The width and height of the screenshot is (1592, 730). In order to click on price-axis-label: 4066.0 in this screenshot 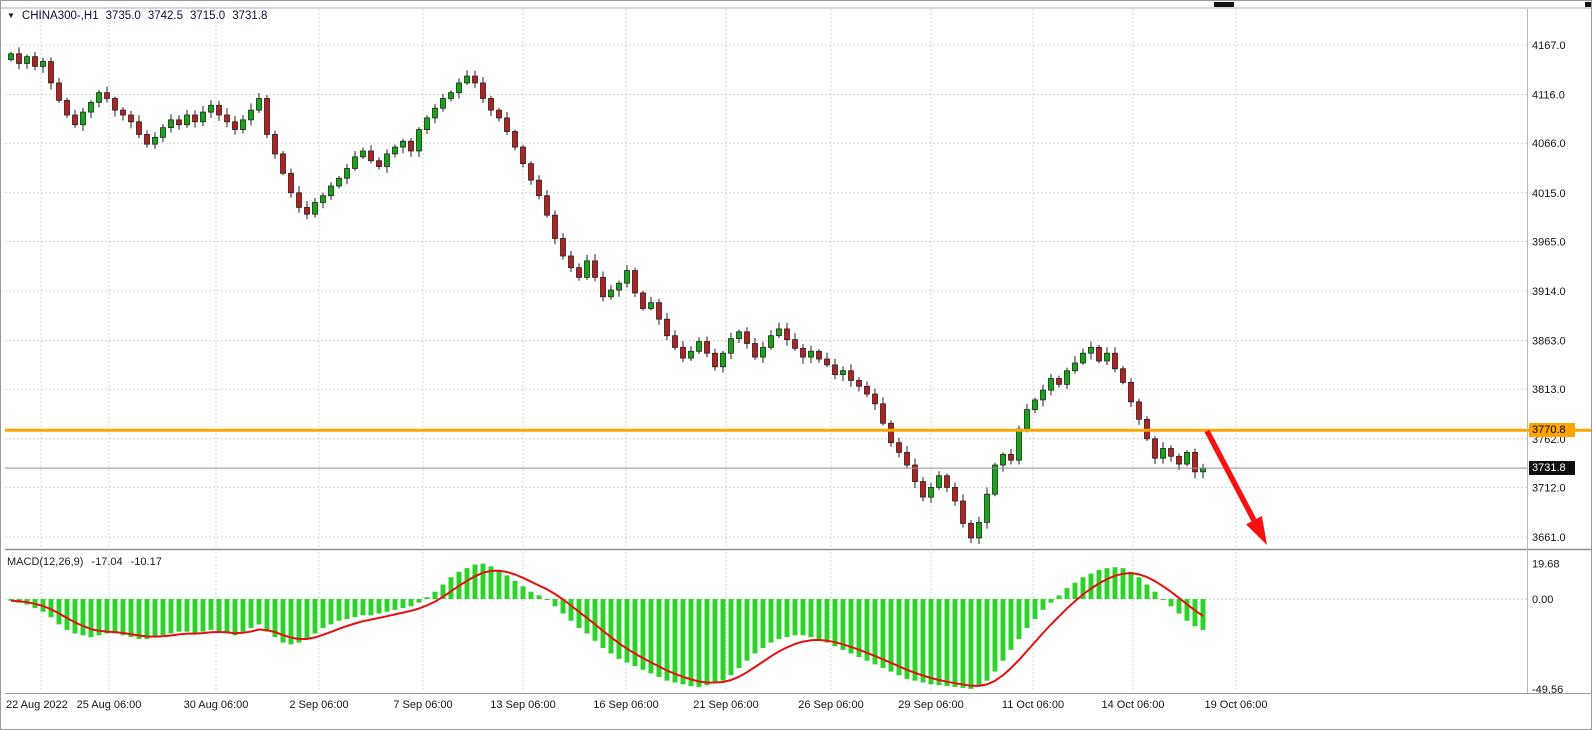, I will do `click(1549, 144)`.